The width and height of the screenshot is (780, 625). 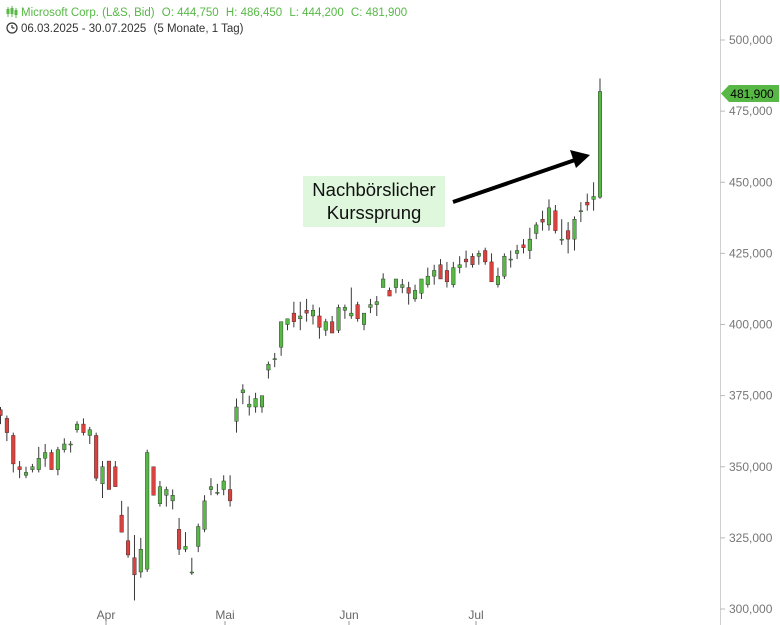 I want to click on clock-icon, so click(x=12, y=28).